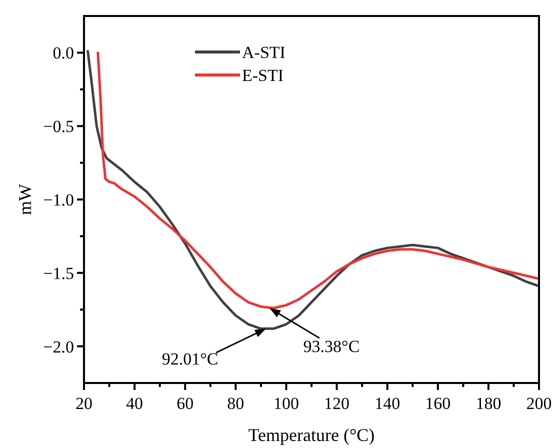 Image resolution: width=556 pixels, height=448 pixels. Describe the element at coordinates (84, 403) in the screenshot. I see `x-tick-label: 20` at that location.